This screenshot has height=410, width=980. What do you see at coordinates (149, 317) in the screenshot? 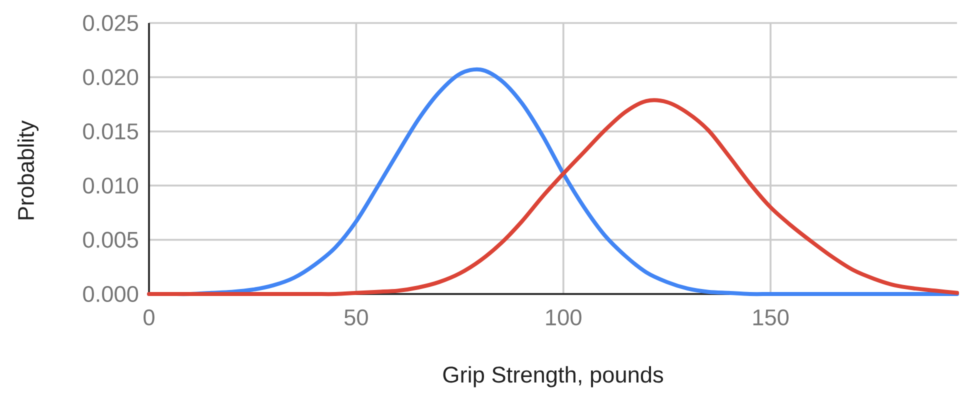
I see `x-tick-label: 0` at bounding box center [149, 317].